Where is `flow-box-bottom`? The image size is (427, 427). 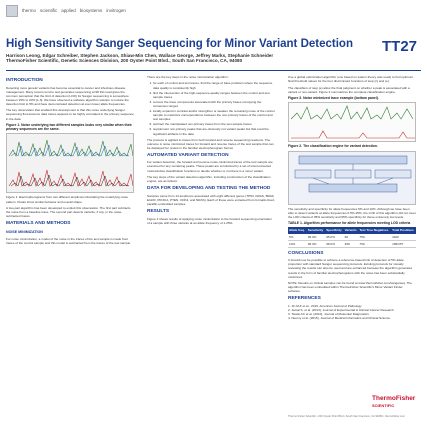
flow-box-bottom is located at coordinates (353, 187).